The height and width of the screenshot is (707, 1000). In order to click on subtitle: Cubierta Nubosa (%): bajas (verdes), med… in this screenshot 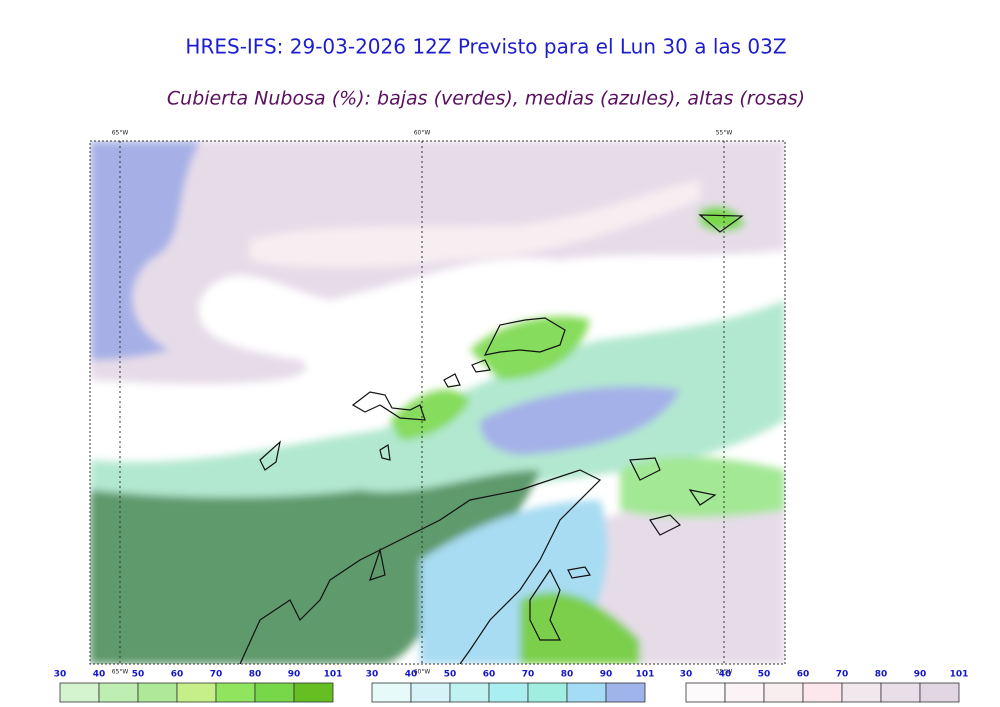, I will do `click(486, 99)`.